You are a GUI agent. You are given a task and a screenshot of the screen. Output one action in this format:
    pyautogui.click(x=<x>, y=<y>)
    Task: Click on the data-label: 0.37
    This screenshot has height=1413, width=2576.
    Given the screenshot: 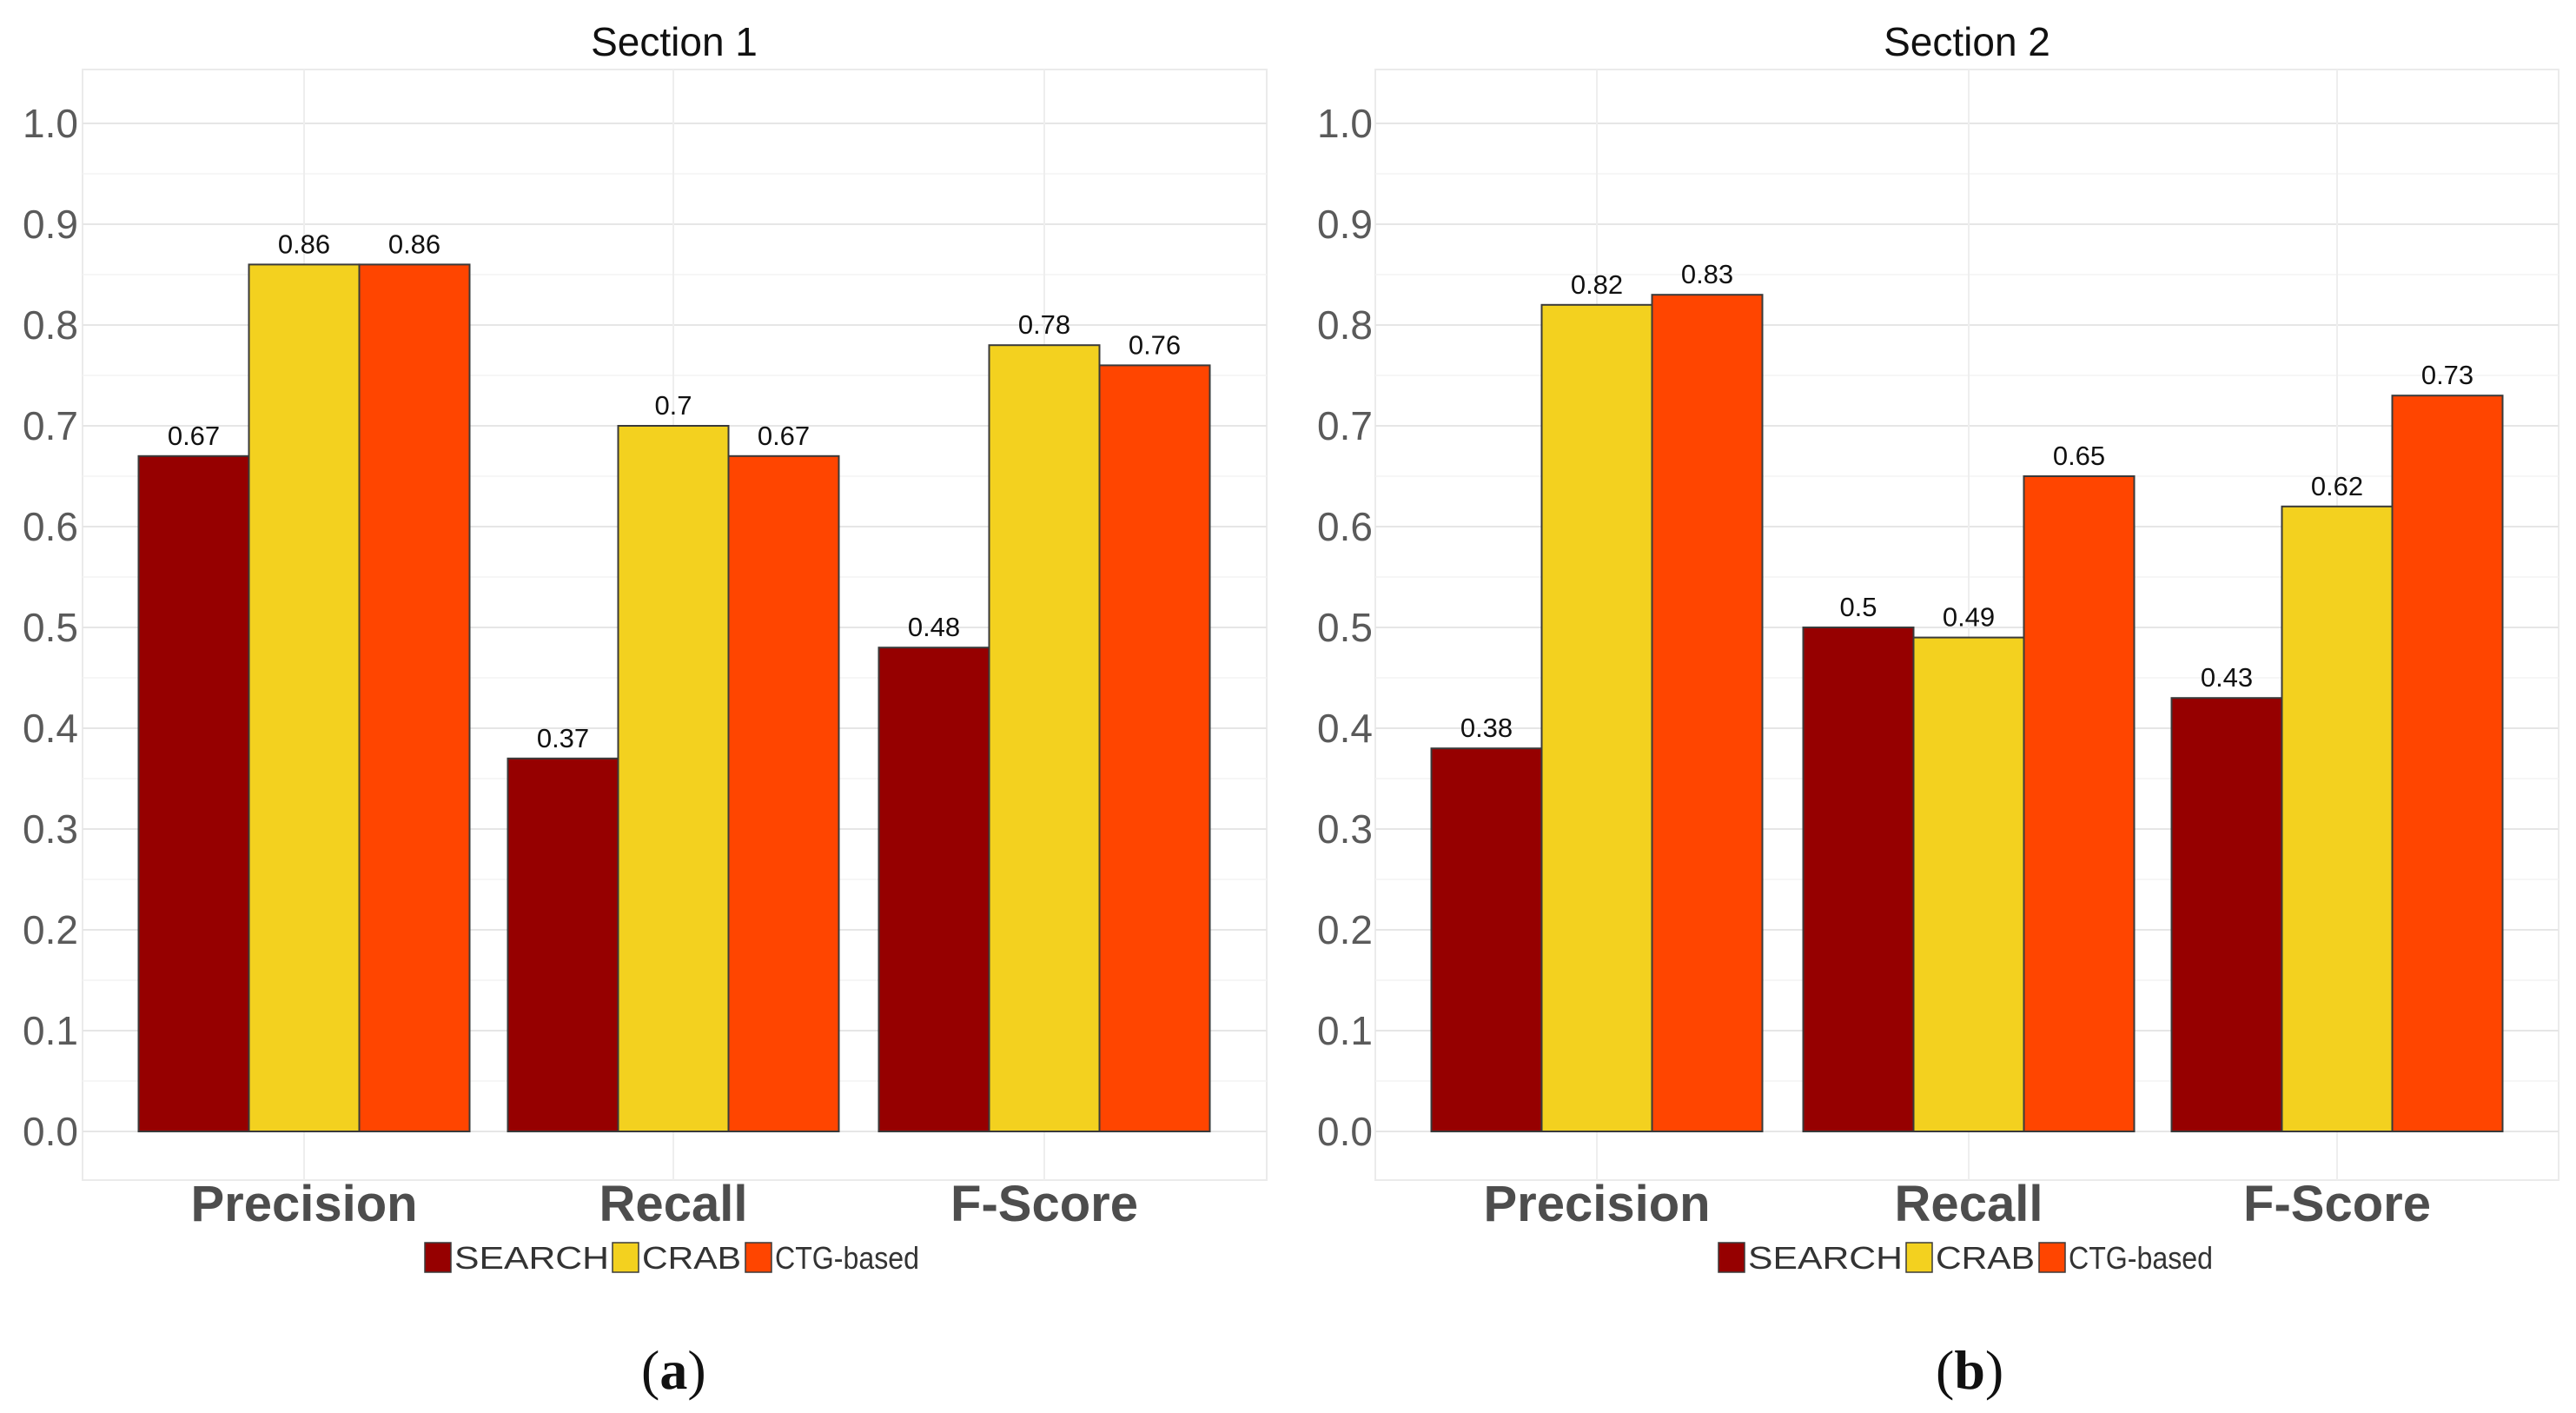 What is the action you would take?
    pyautogui.click(x=563, y=738)
    